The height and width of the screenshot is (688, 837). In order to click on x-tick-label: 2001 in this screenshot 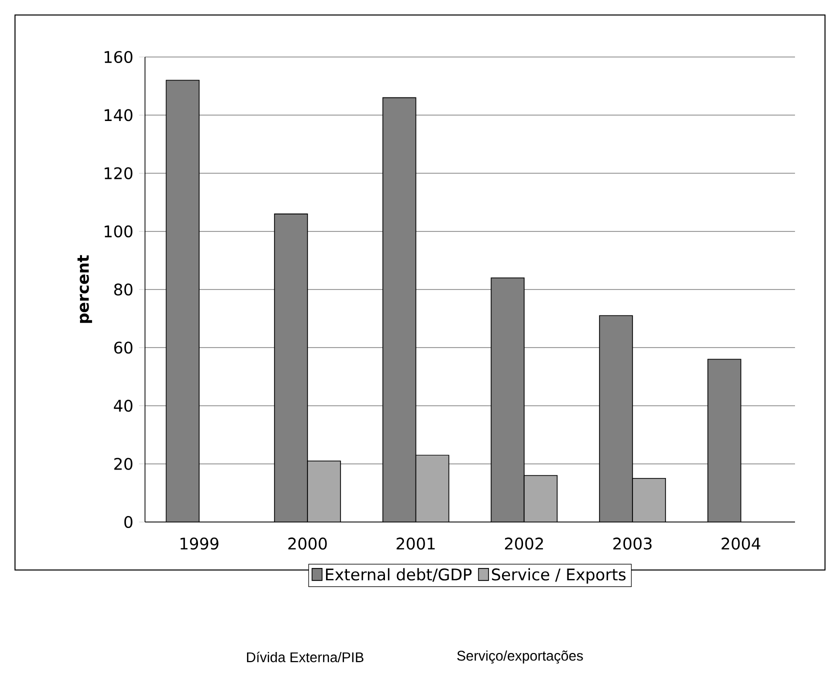, I will do `click(415, 544)`.